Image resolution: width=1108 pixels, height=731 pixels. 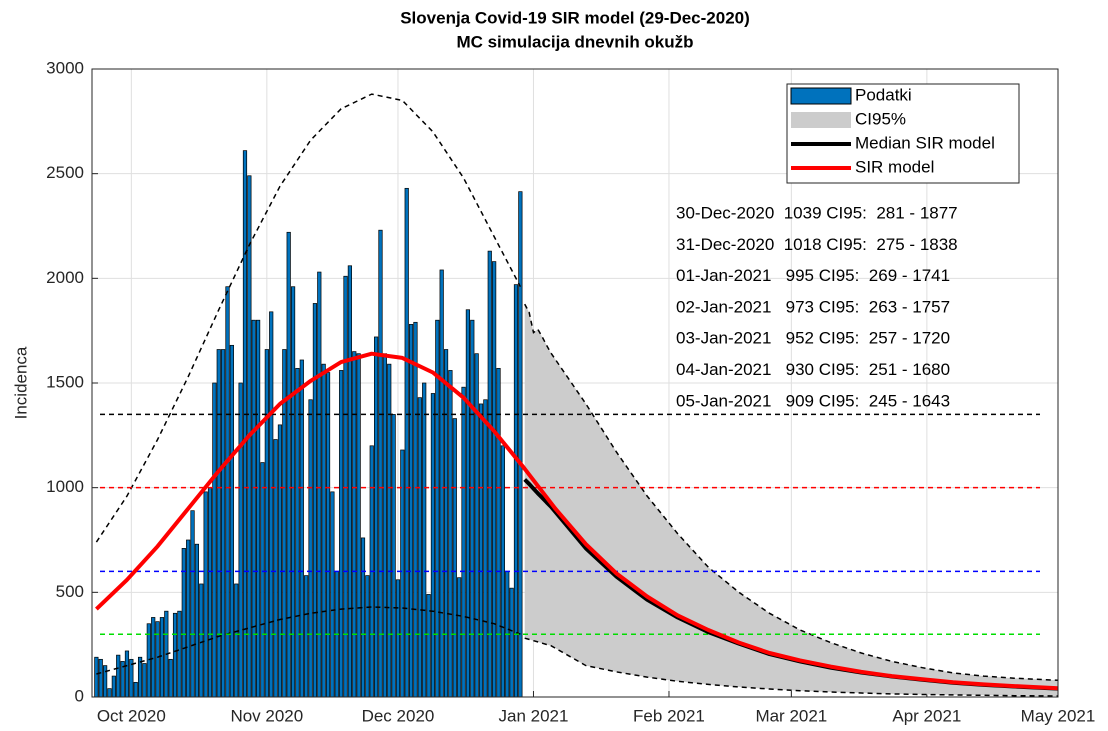 What do you see at coordinates (791, 715) in the screenshot?
I see `x-tick-label: Mar 2021` at bounding box center [791, 715].